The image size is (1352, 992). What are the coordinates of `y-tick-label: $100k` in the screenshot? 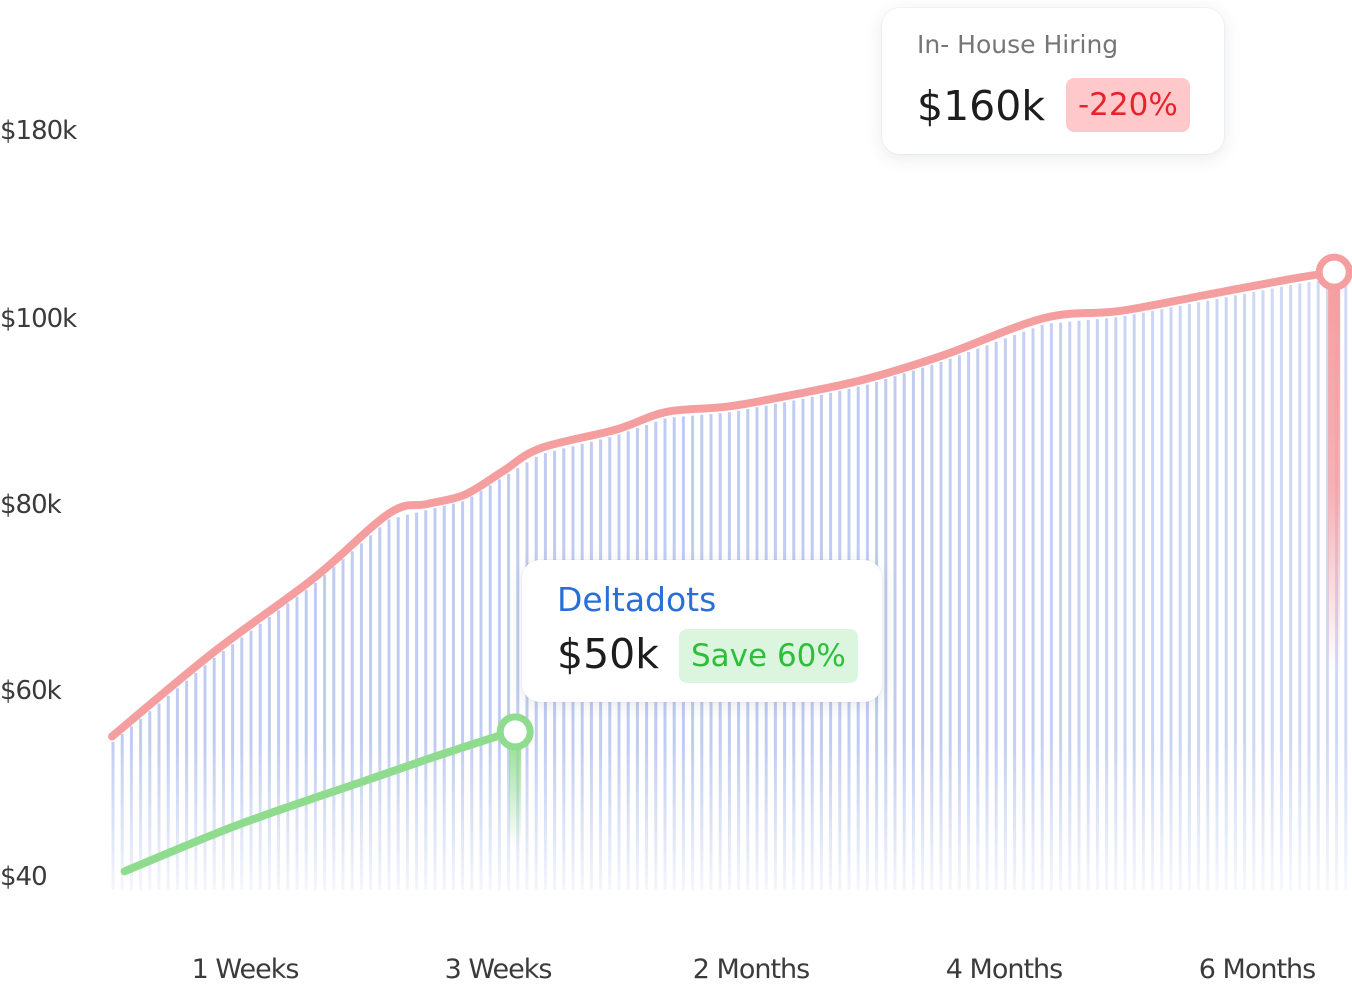 It's located at (38, 319).